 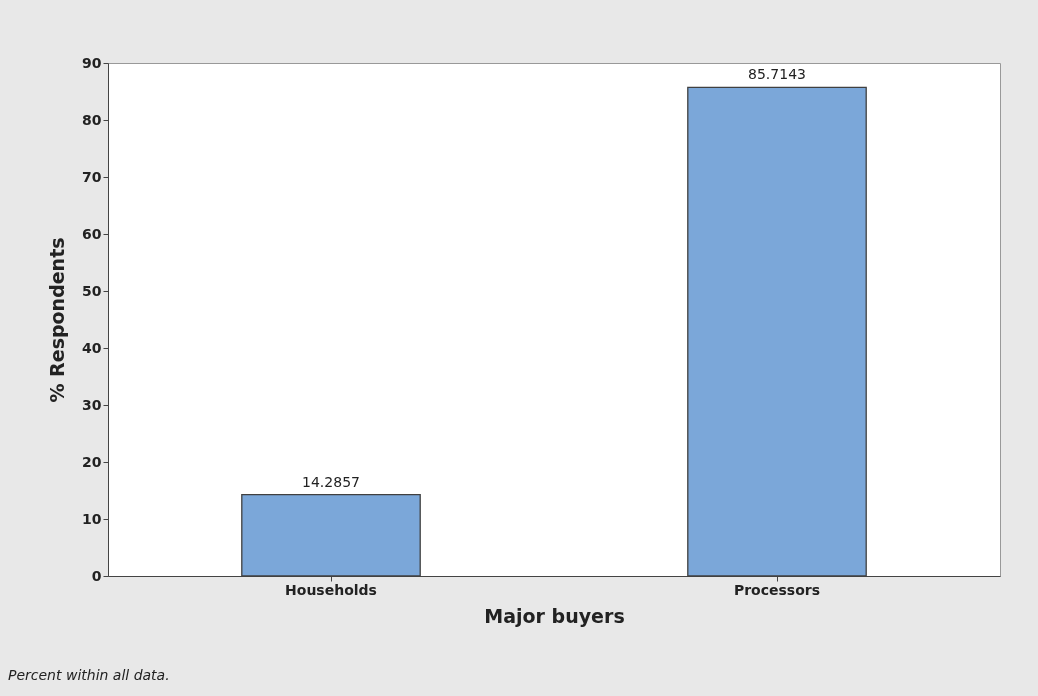 What do you see at coordinates (92, 290) in the screenshot?
I see `y-tick-label: 50` at bounding box center [92, 290].